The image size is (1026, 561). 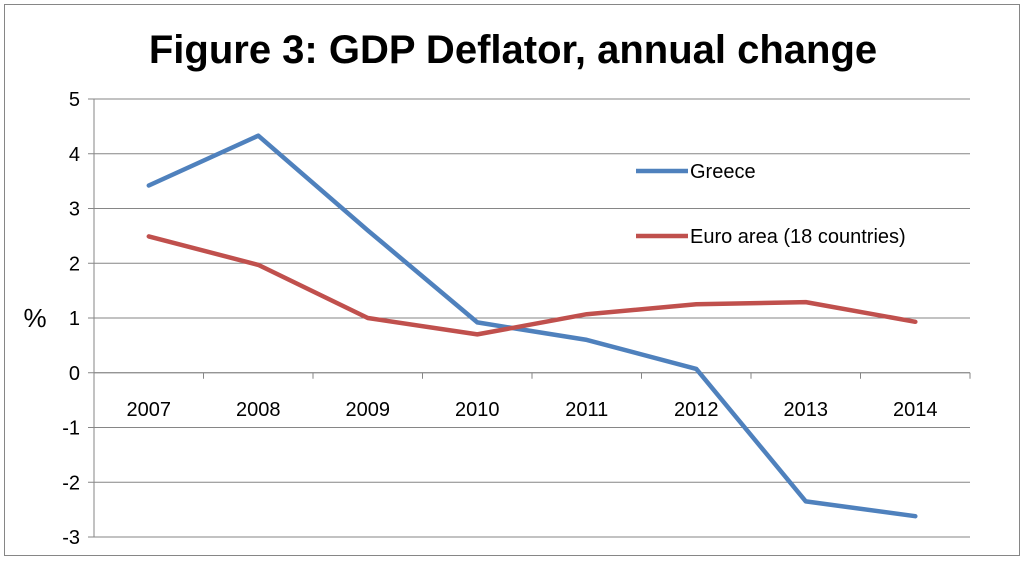 What do you see at coordinates (477, 410) in the screenshot?
I see `x-tick-label: 2010` at bounding box center [477, 410].